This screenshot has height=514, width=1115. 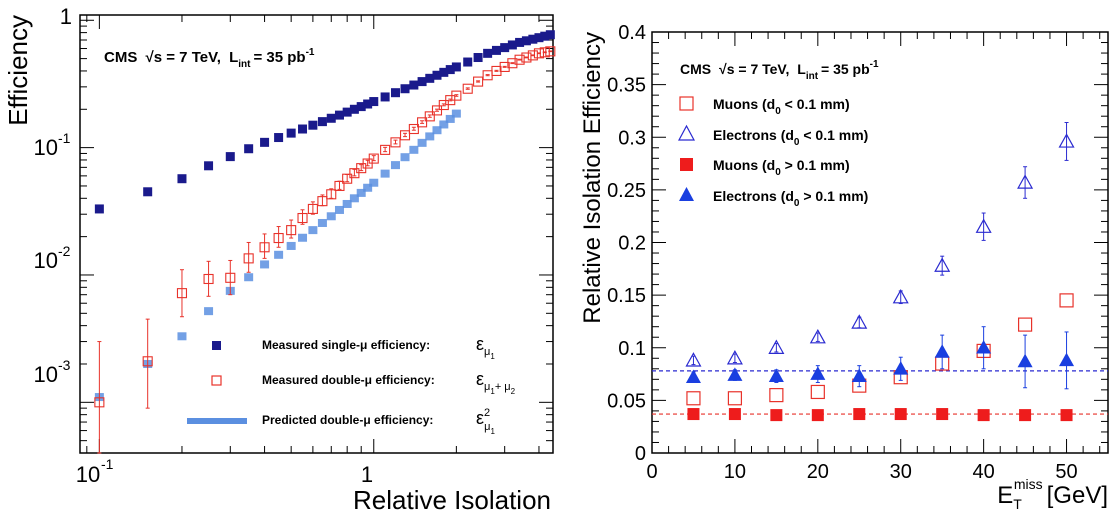 I want to click on left-cms-label: CMS √s = 7 TeV, Lint = 35 pb-1, so click(x=209, y=58).